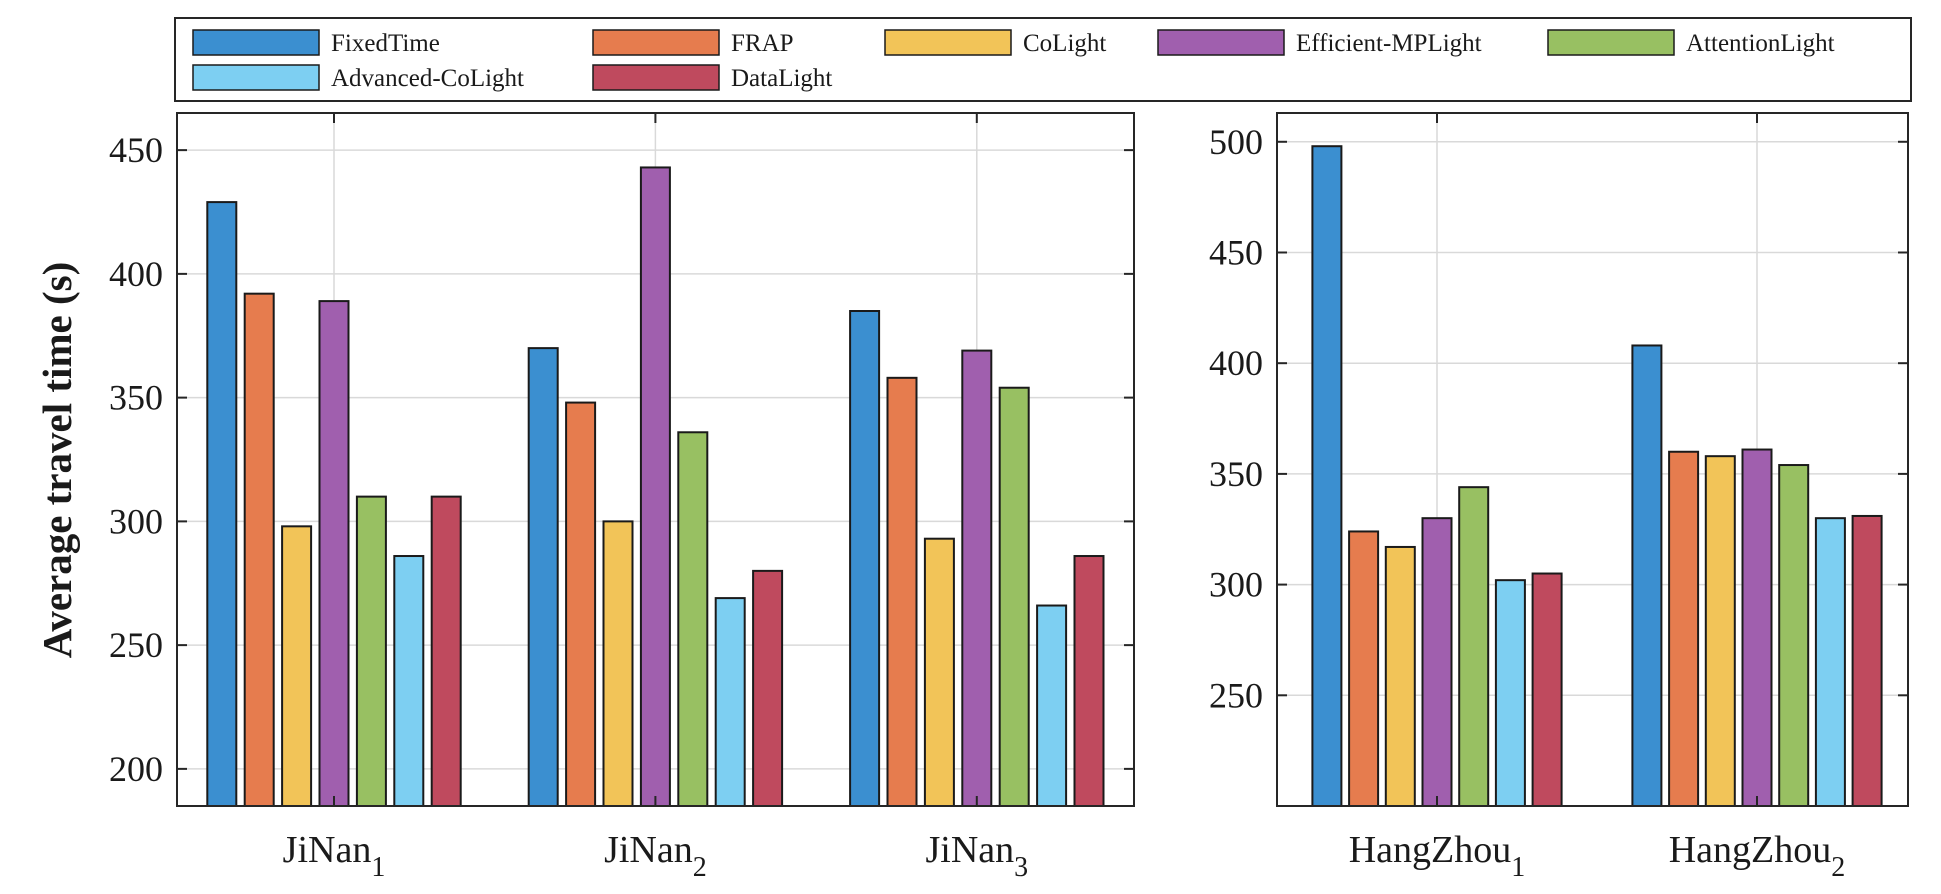 This screenshot has width=1941, height=894. I want to click on y-tick-label: 200, so click(136, 769).